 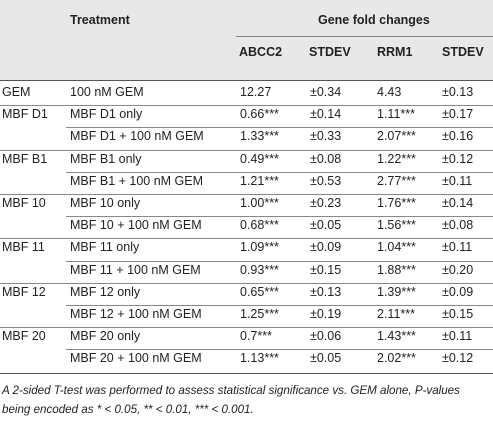 I want to click on rrm1-cell: 1.22***, so click(x=396, y=158).